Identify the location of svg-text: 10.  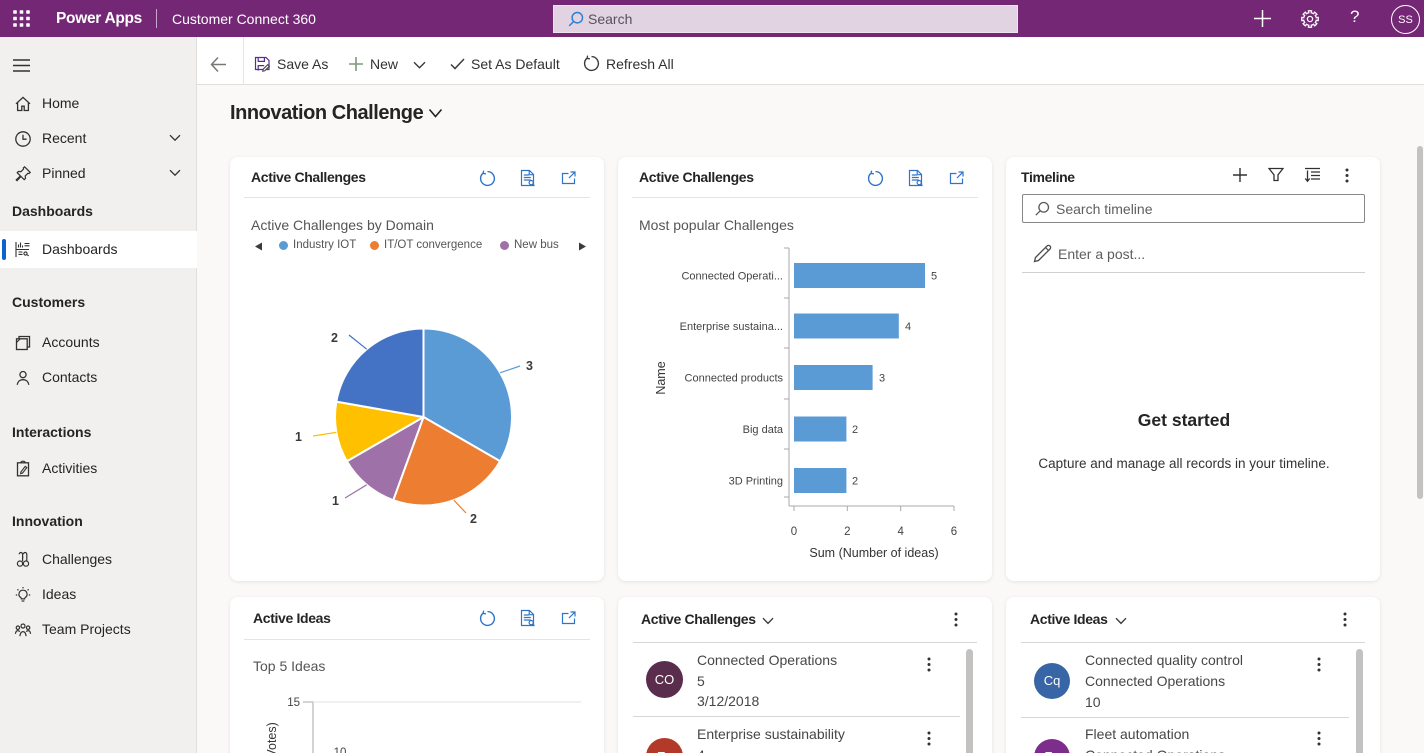
(340, 750).